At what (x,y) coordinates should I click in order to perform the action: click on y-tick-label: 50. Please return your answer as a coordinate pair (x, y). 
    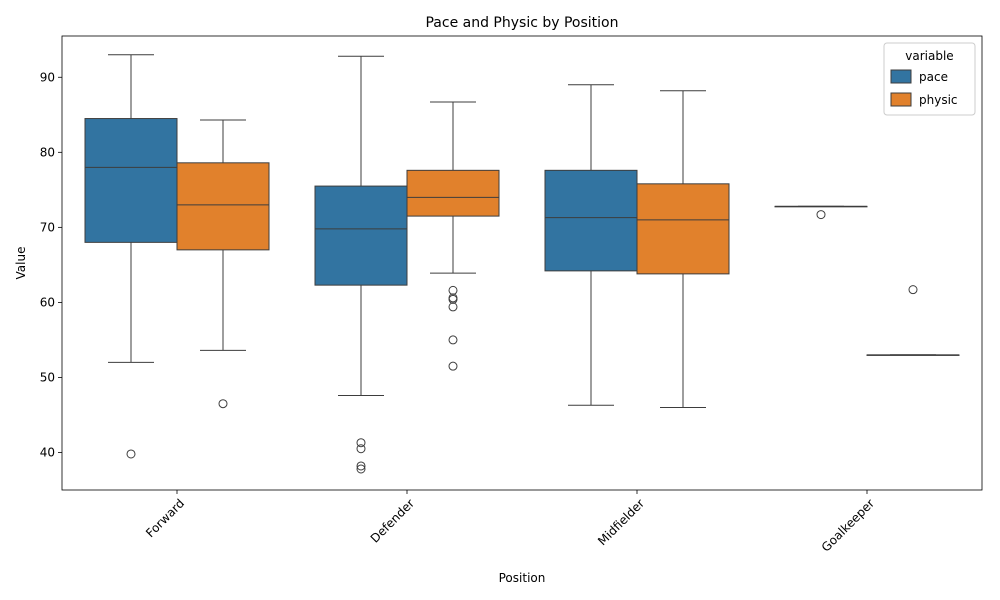
    Looking at the image, I should click on (47, 377).